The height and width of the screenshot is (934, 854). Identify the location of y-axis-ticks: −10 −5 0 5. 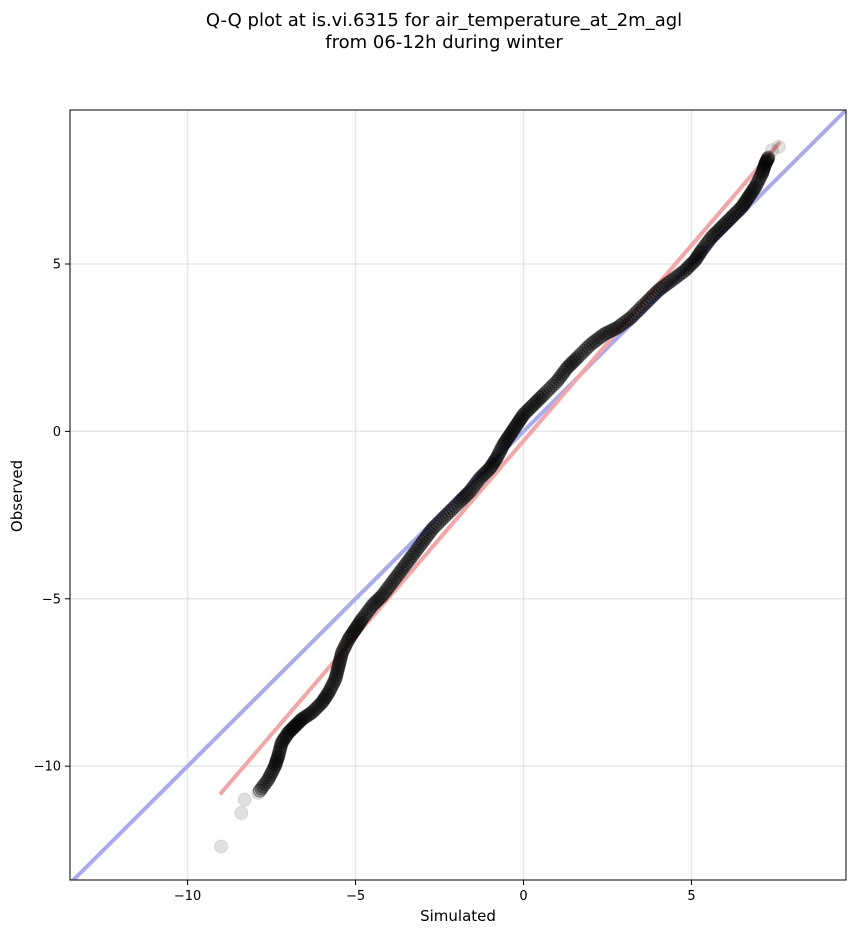
(52, 516).